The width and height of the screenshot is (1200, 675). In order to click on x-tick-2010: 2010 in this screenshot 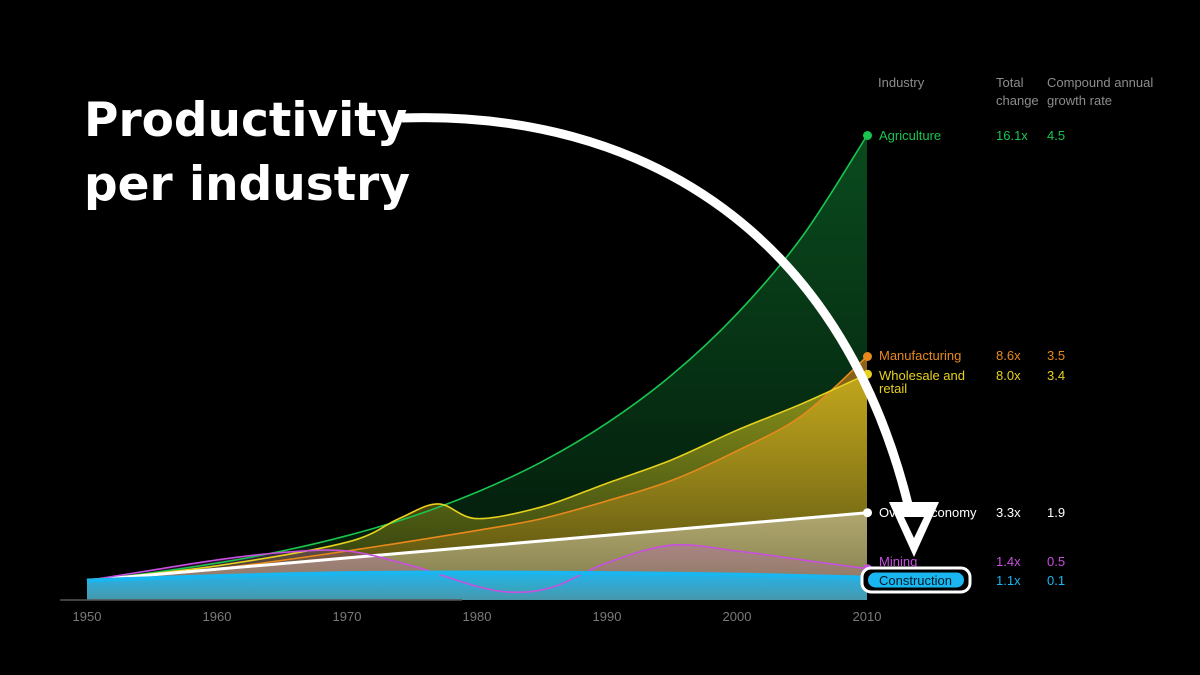, I will do `click(867, 616)`.